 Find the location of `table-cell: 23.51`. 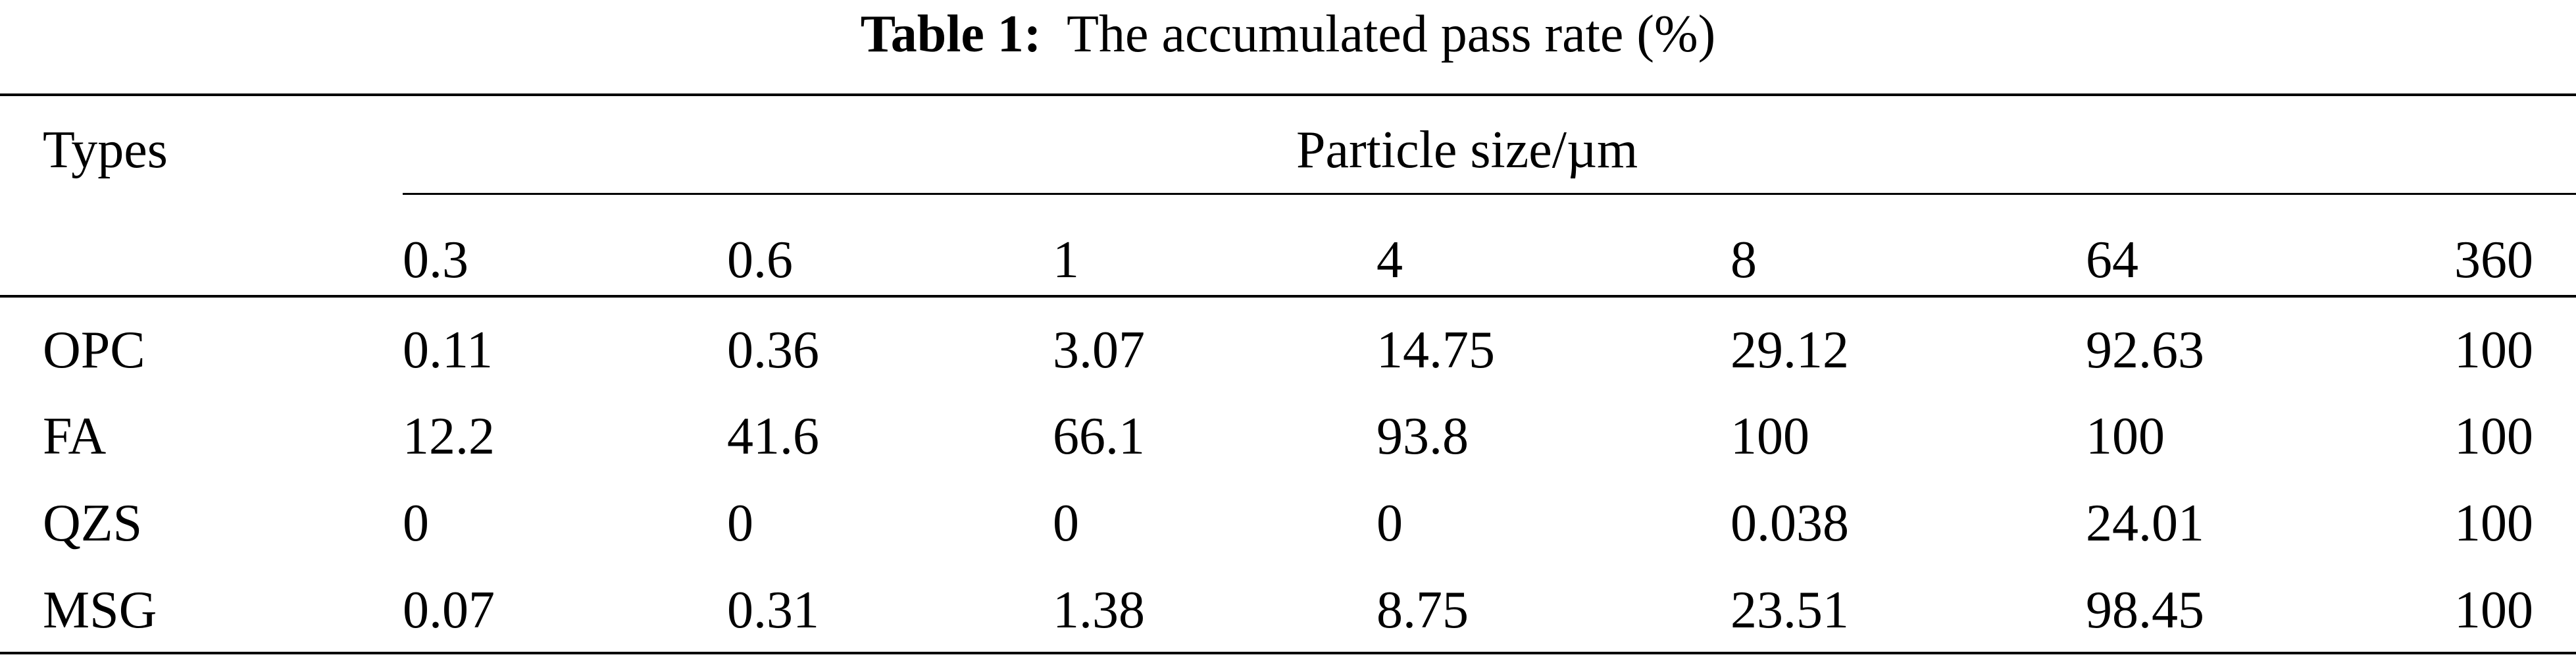

table-cell: 23.51 is located at coordinates (1789, 610).